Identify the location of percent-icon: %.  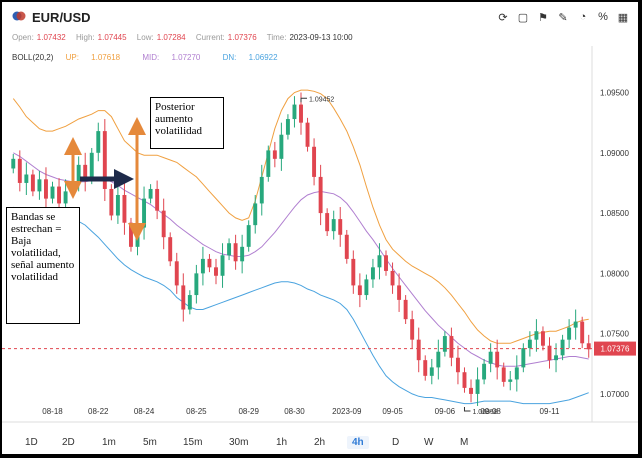
(603, 17).